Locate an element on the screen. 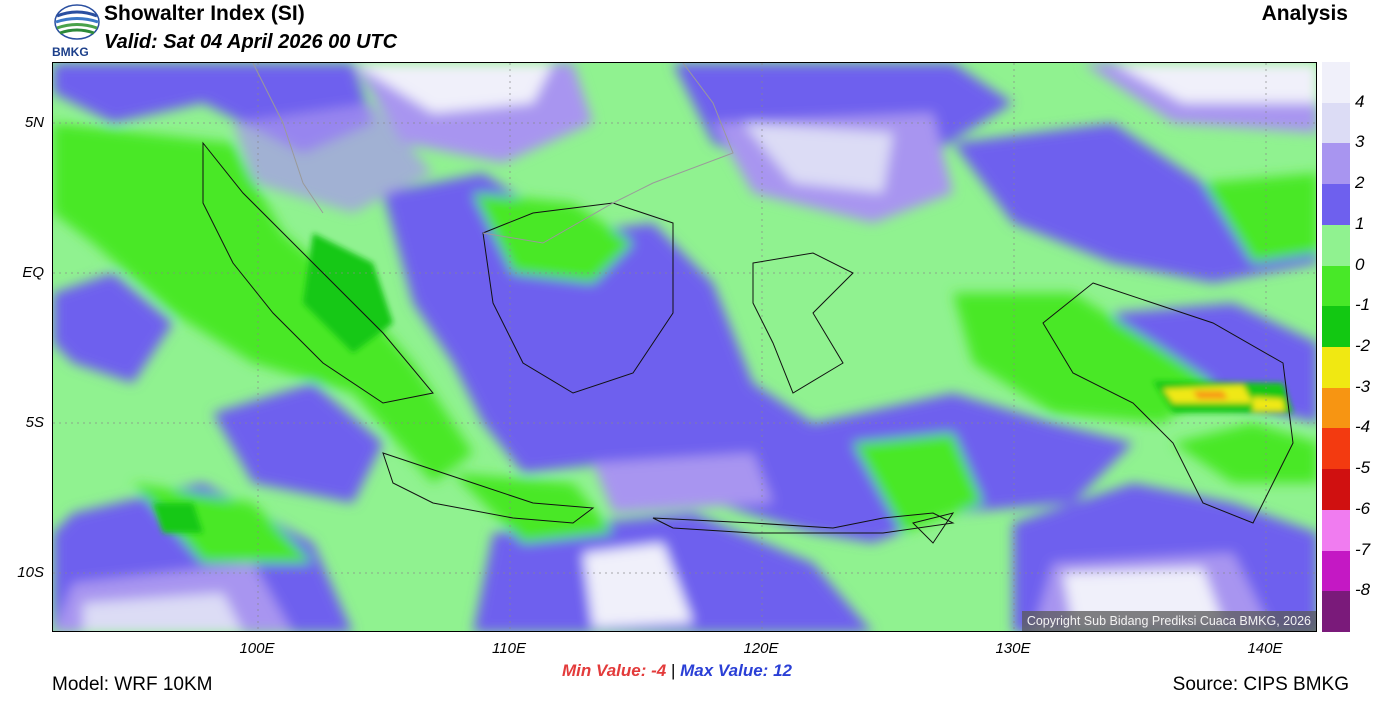  lon-label: 130E is located at coordinates (1013, 648).